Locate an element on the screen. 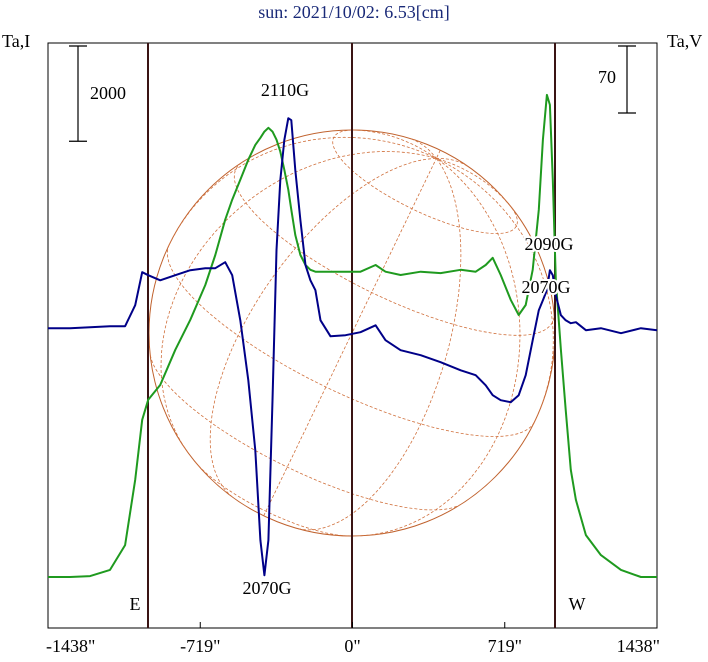 The image size is (708, 662). chart-title: sun: 2021/10/02: 6.53[cm] is located at coordinates (354, 12).